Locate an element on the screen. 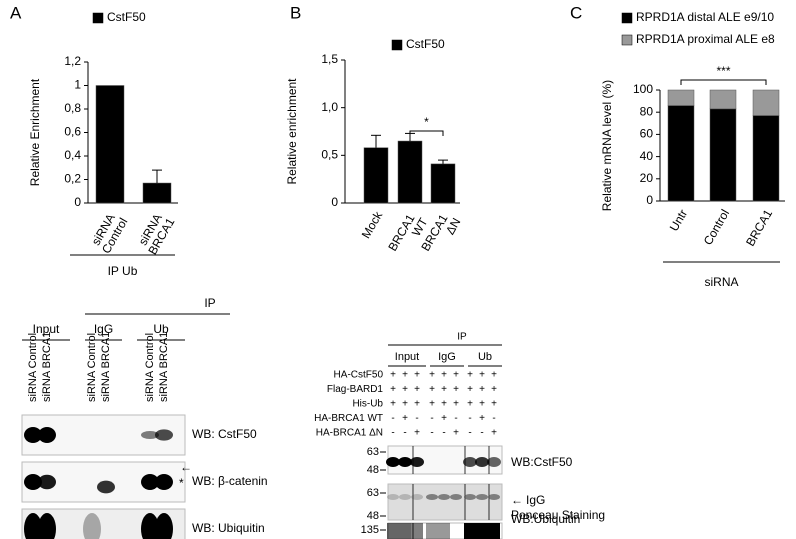  y-tick-label: 0,6 is located at coordinates (72, 132).